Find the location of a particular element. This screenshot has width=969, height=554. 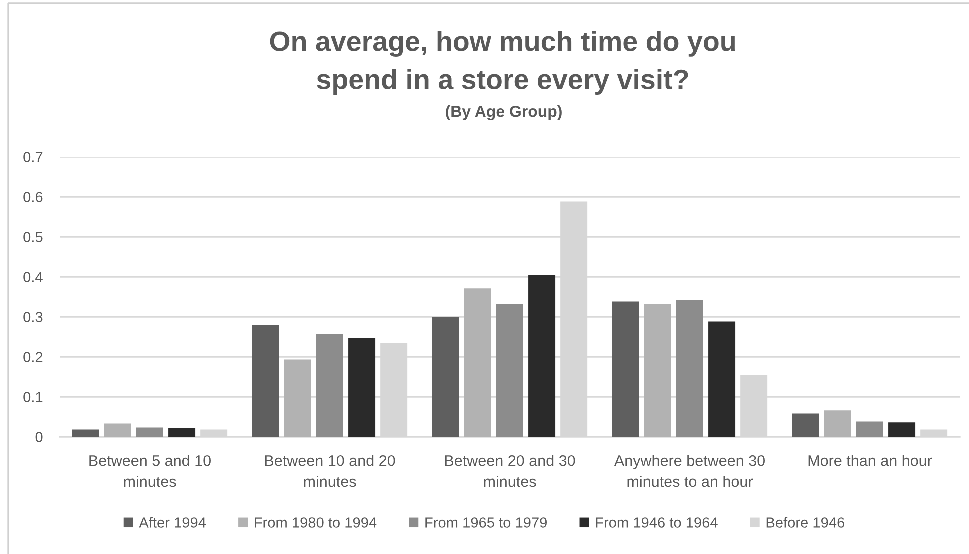

y-tick-label: 0.4 is located at coordinates (33, 277).